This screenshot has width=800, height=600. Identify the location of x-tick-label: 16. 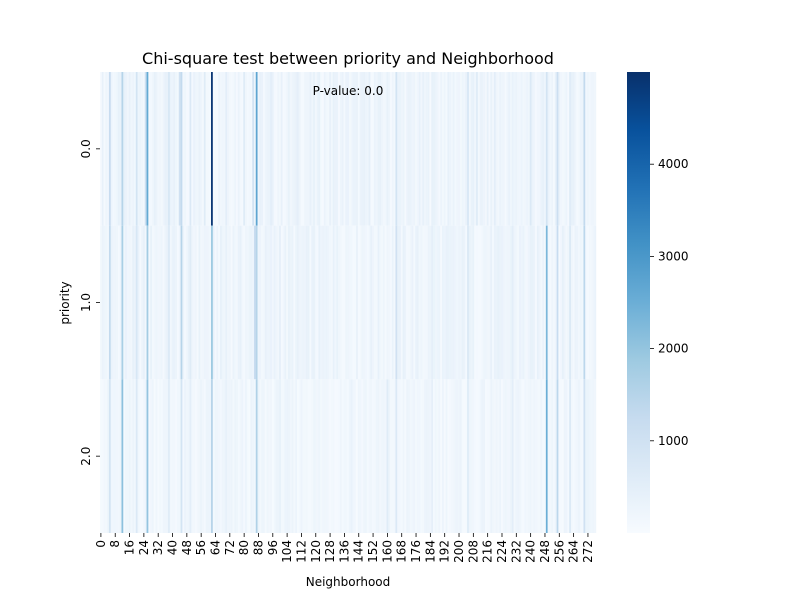
(130, 547).